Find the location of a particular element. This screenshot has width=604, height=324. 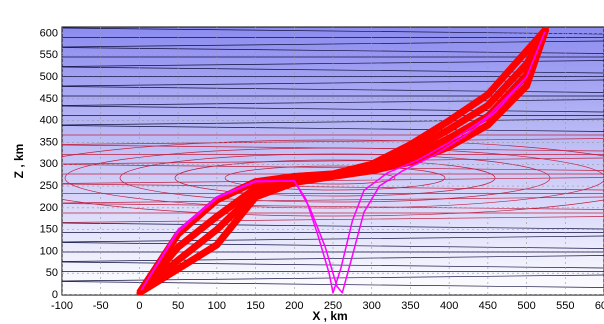

y-tick-label: 50 is located at coordinates (52, 273).